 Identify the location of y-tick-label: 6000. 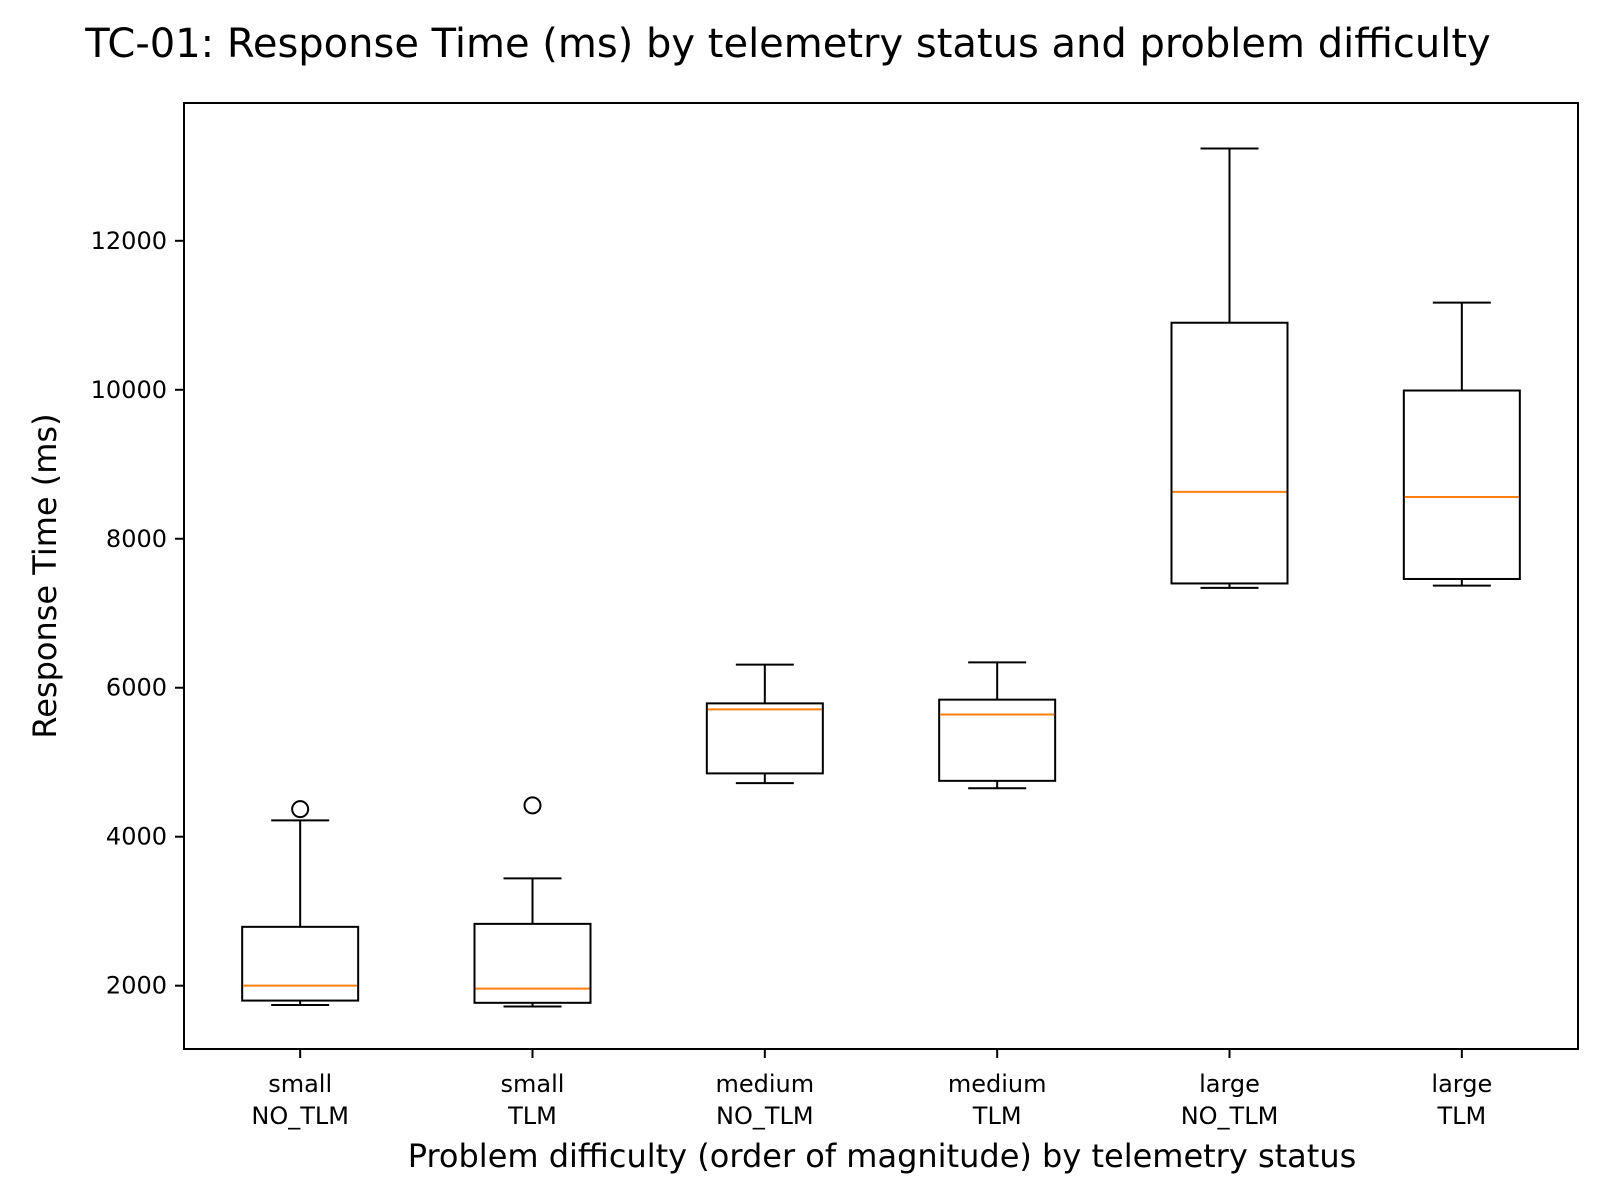
(136, 688).